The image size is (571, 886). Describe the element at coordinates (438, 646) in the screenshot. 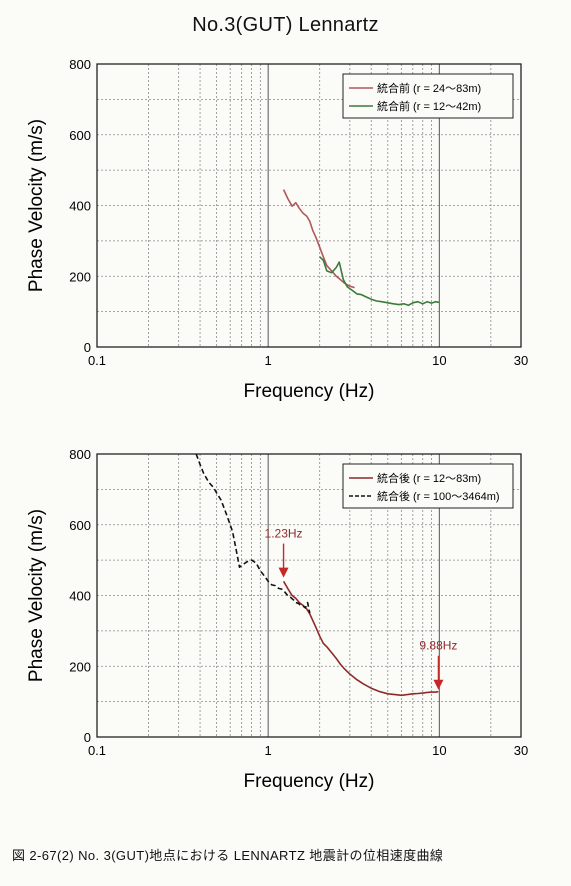

I see `annotation-label: 9.88Hz` at that location.